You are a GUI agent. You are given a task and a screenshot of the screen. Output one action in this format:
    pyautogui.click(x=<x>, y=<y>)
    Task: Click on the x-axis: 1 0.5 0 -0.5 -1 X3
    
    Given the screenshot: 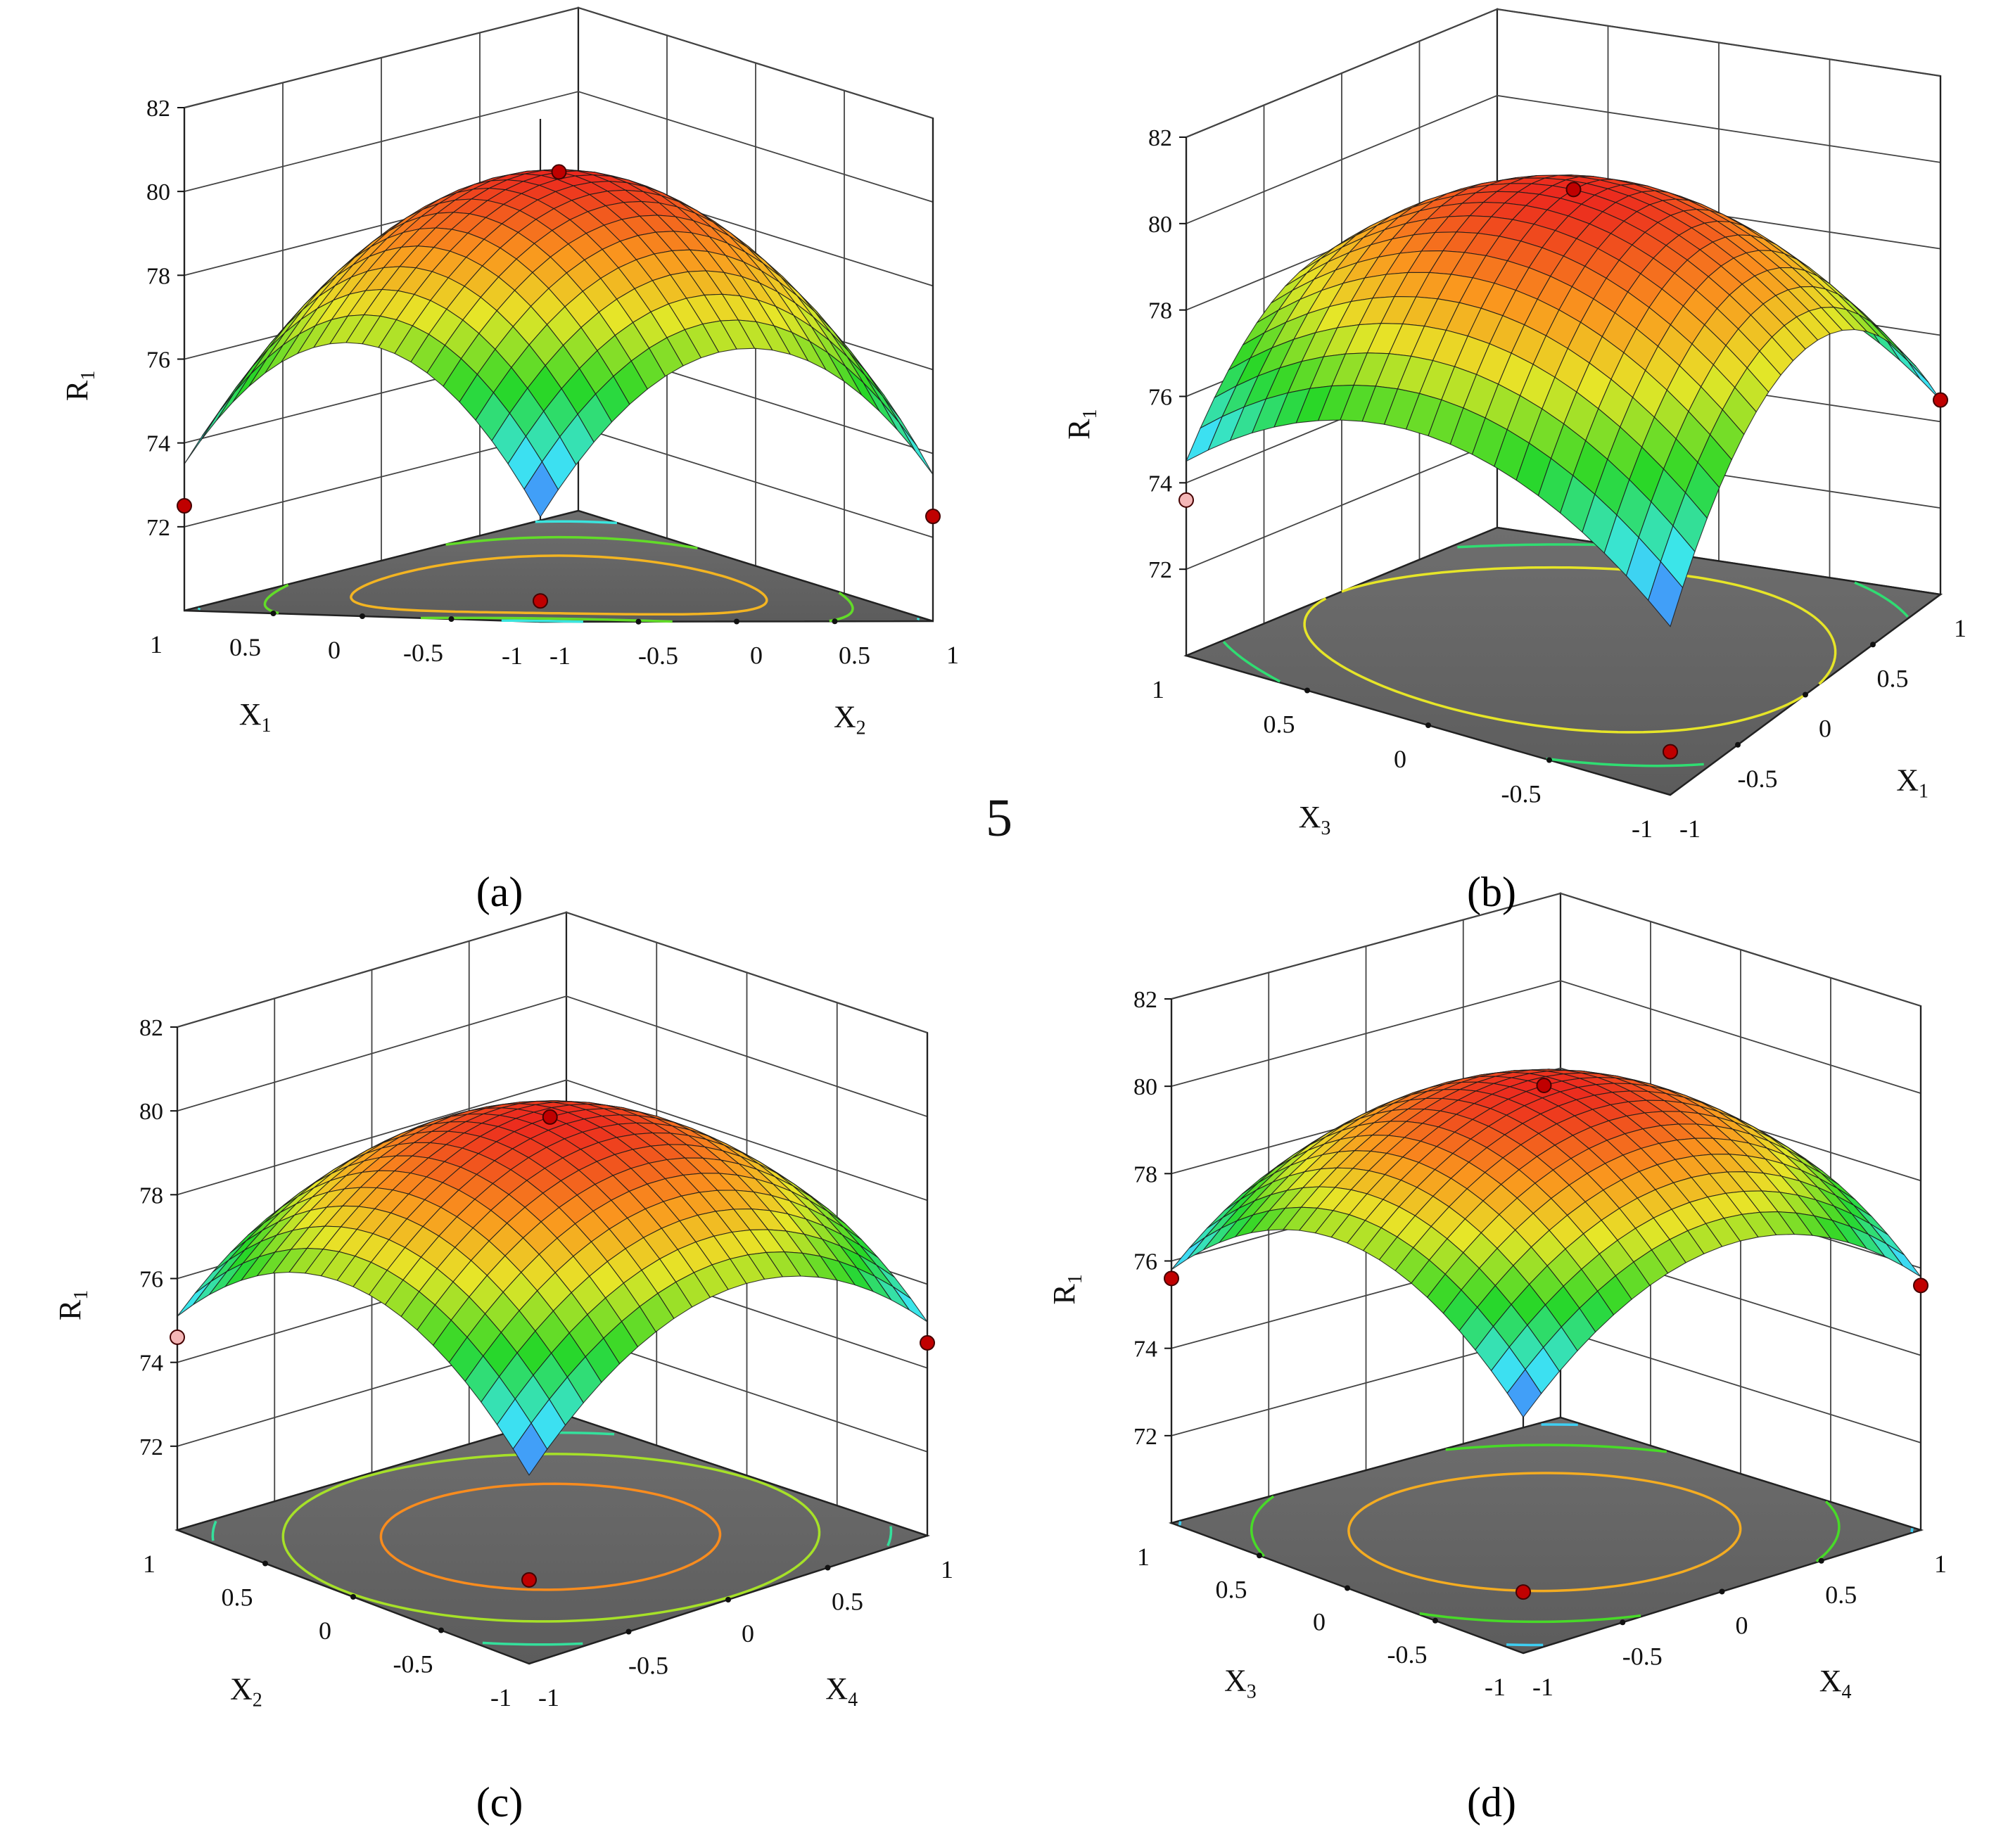 What is the action you would take?
    pyautogui.click(x=1402, y=759)
    